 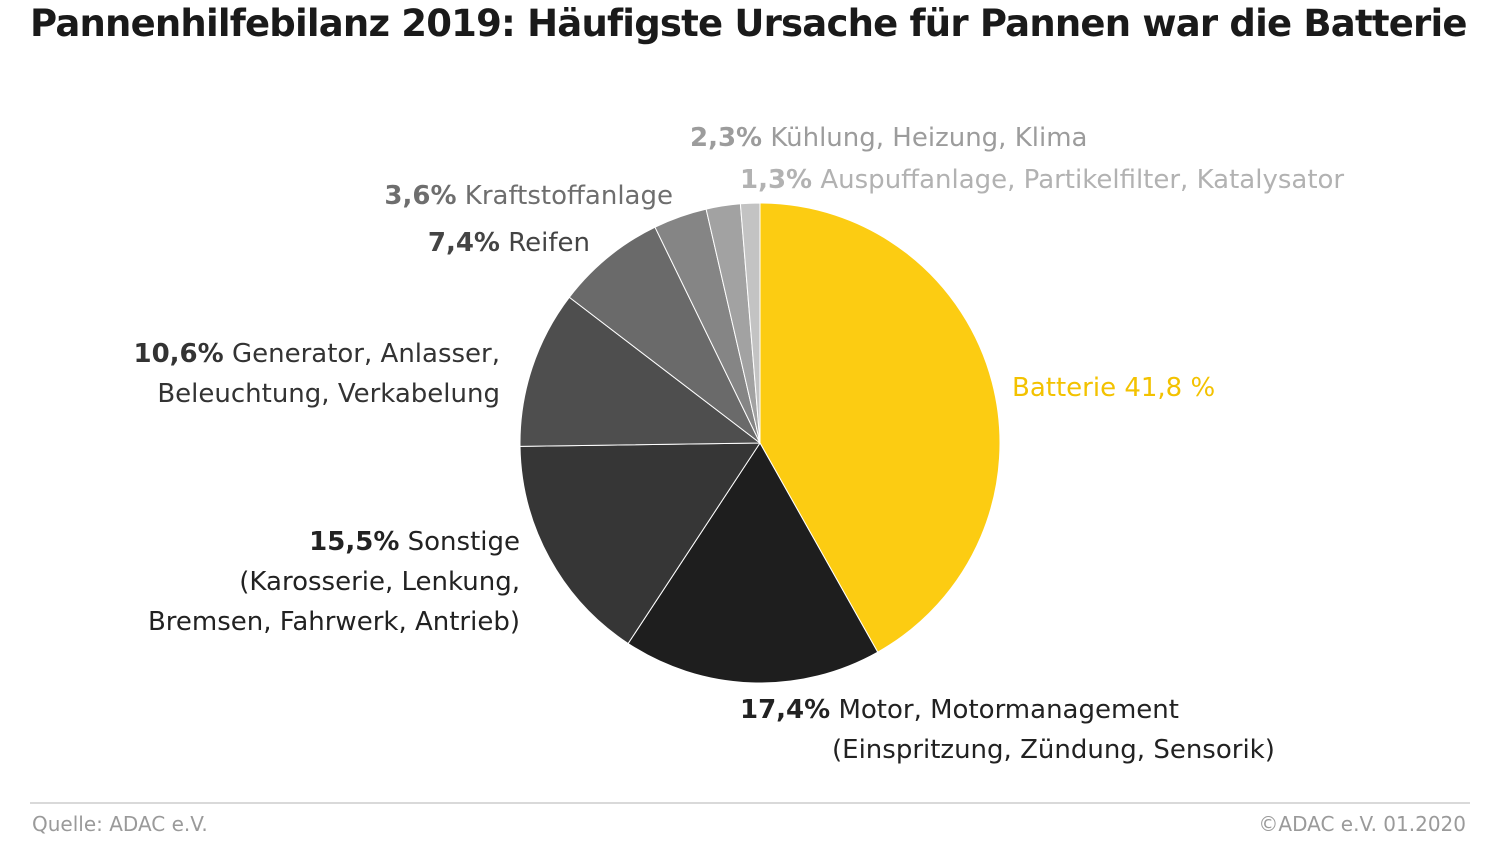 I want to click on slice-motor, so click(x=753, y=563).